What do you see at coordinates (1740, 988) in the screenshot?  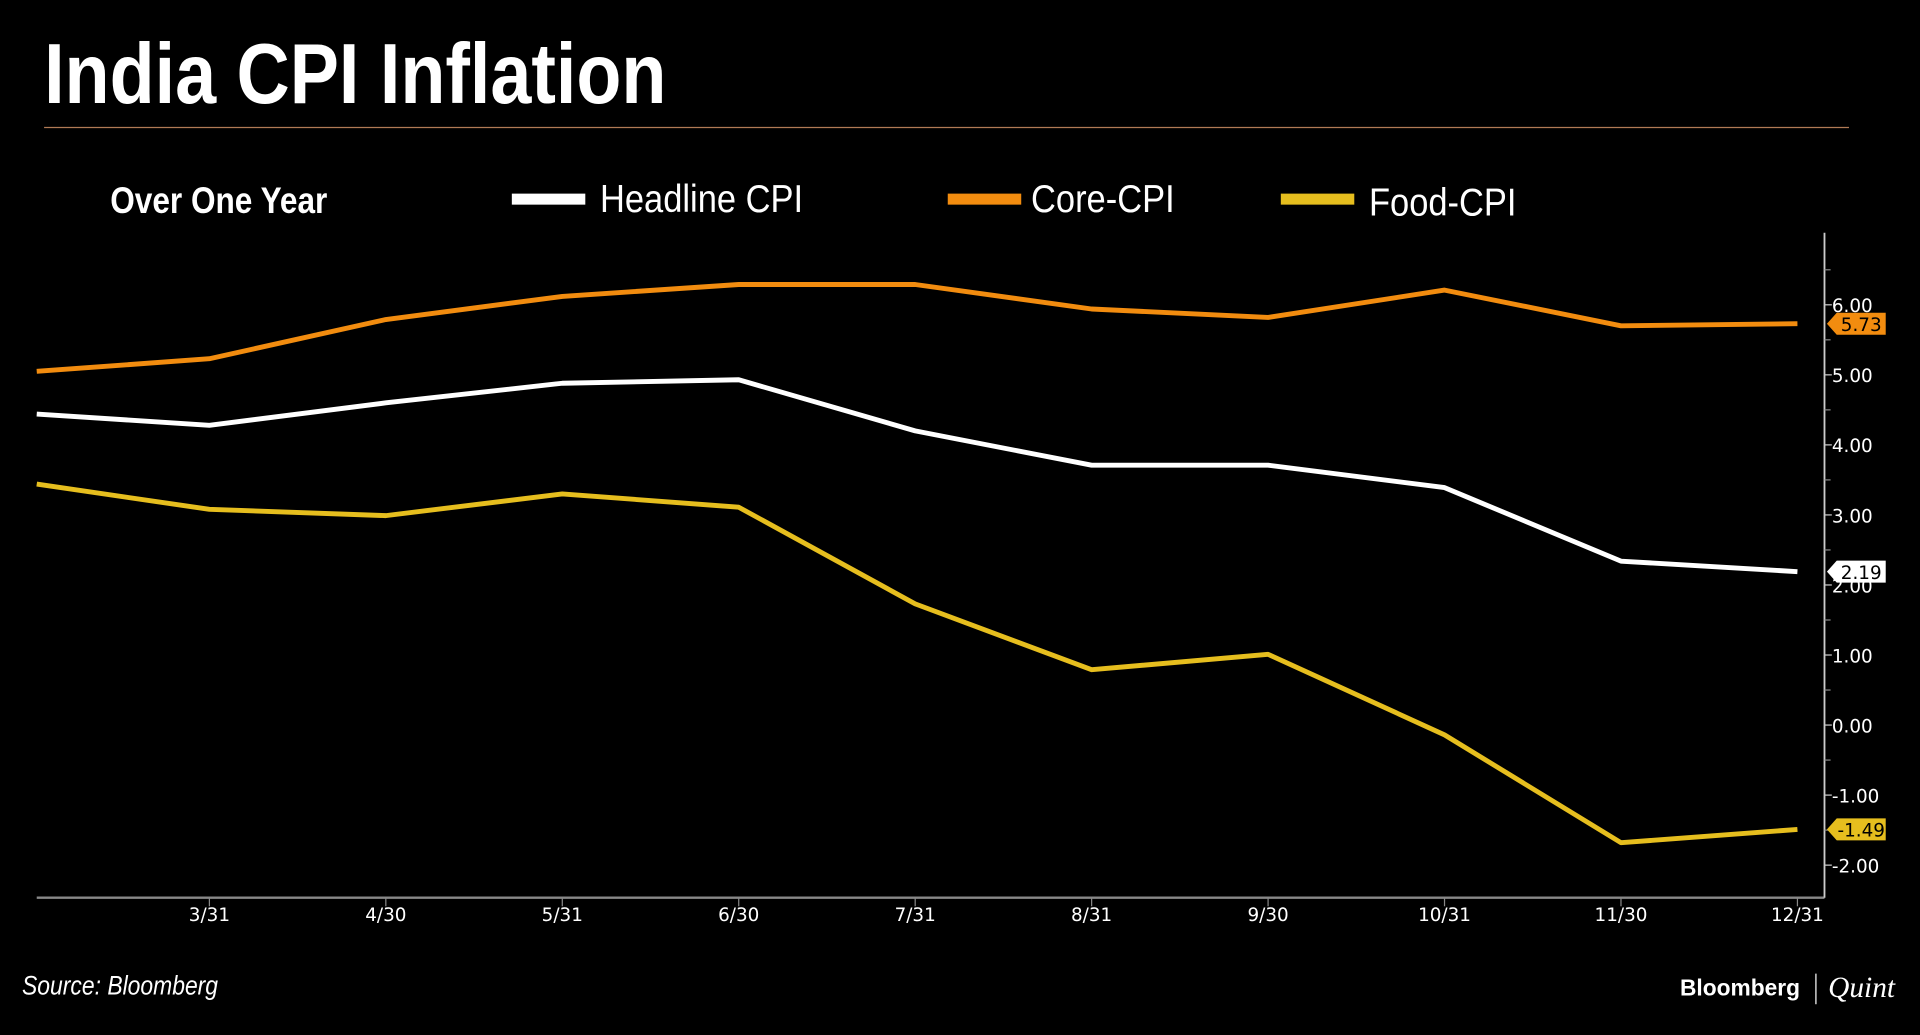 I see `logo-brand: Bloomberg` at bounding box center [1740, 988].